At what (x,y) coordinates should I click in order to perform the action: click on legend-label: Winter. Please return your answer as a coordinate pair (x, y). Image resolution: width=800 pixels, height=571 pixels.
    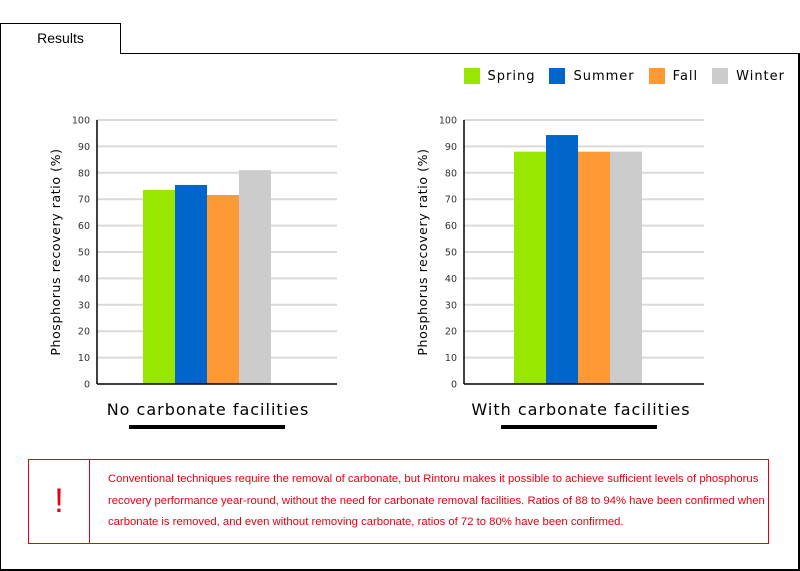
    Looking at the image, I should click on (760, 76).